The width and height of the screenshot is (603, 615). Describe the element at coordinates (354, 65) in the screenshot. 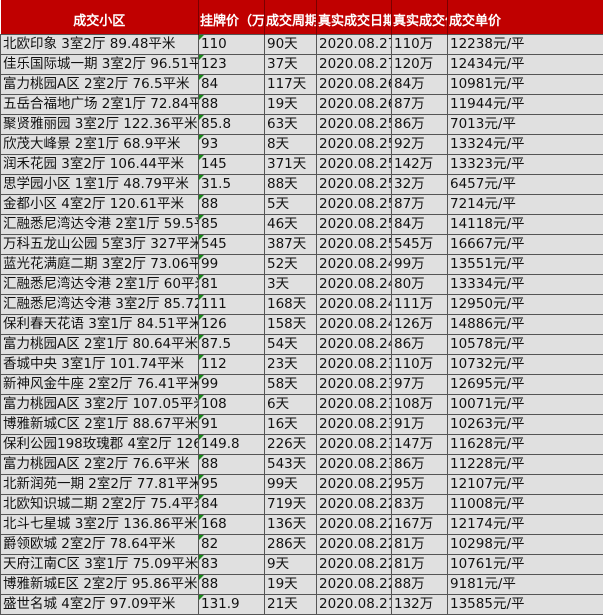

I see `date-cell: 2020.08.27` at that location.